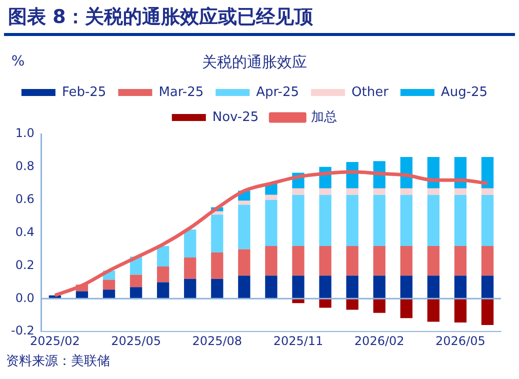 The image size is (519, 379). What do you see at coordinates (18, 62) in the screenshot?
I see `y-axis-title: %` at bounding box center [18, 62].